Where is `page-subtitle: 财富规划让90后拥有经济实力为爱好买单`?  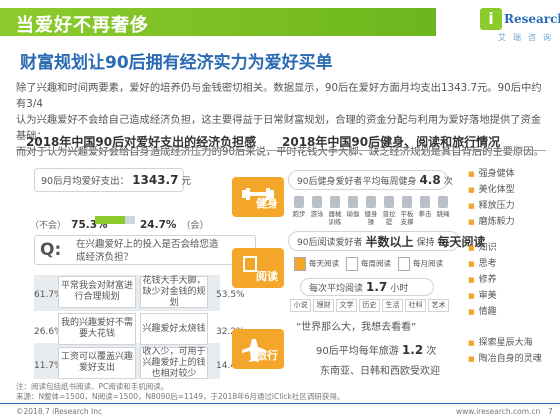
page-subtitle: 财富规划让90后拥有经济实力为爱好买单 is located at coordinates (176, 63).